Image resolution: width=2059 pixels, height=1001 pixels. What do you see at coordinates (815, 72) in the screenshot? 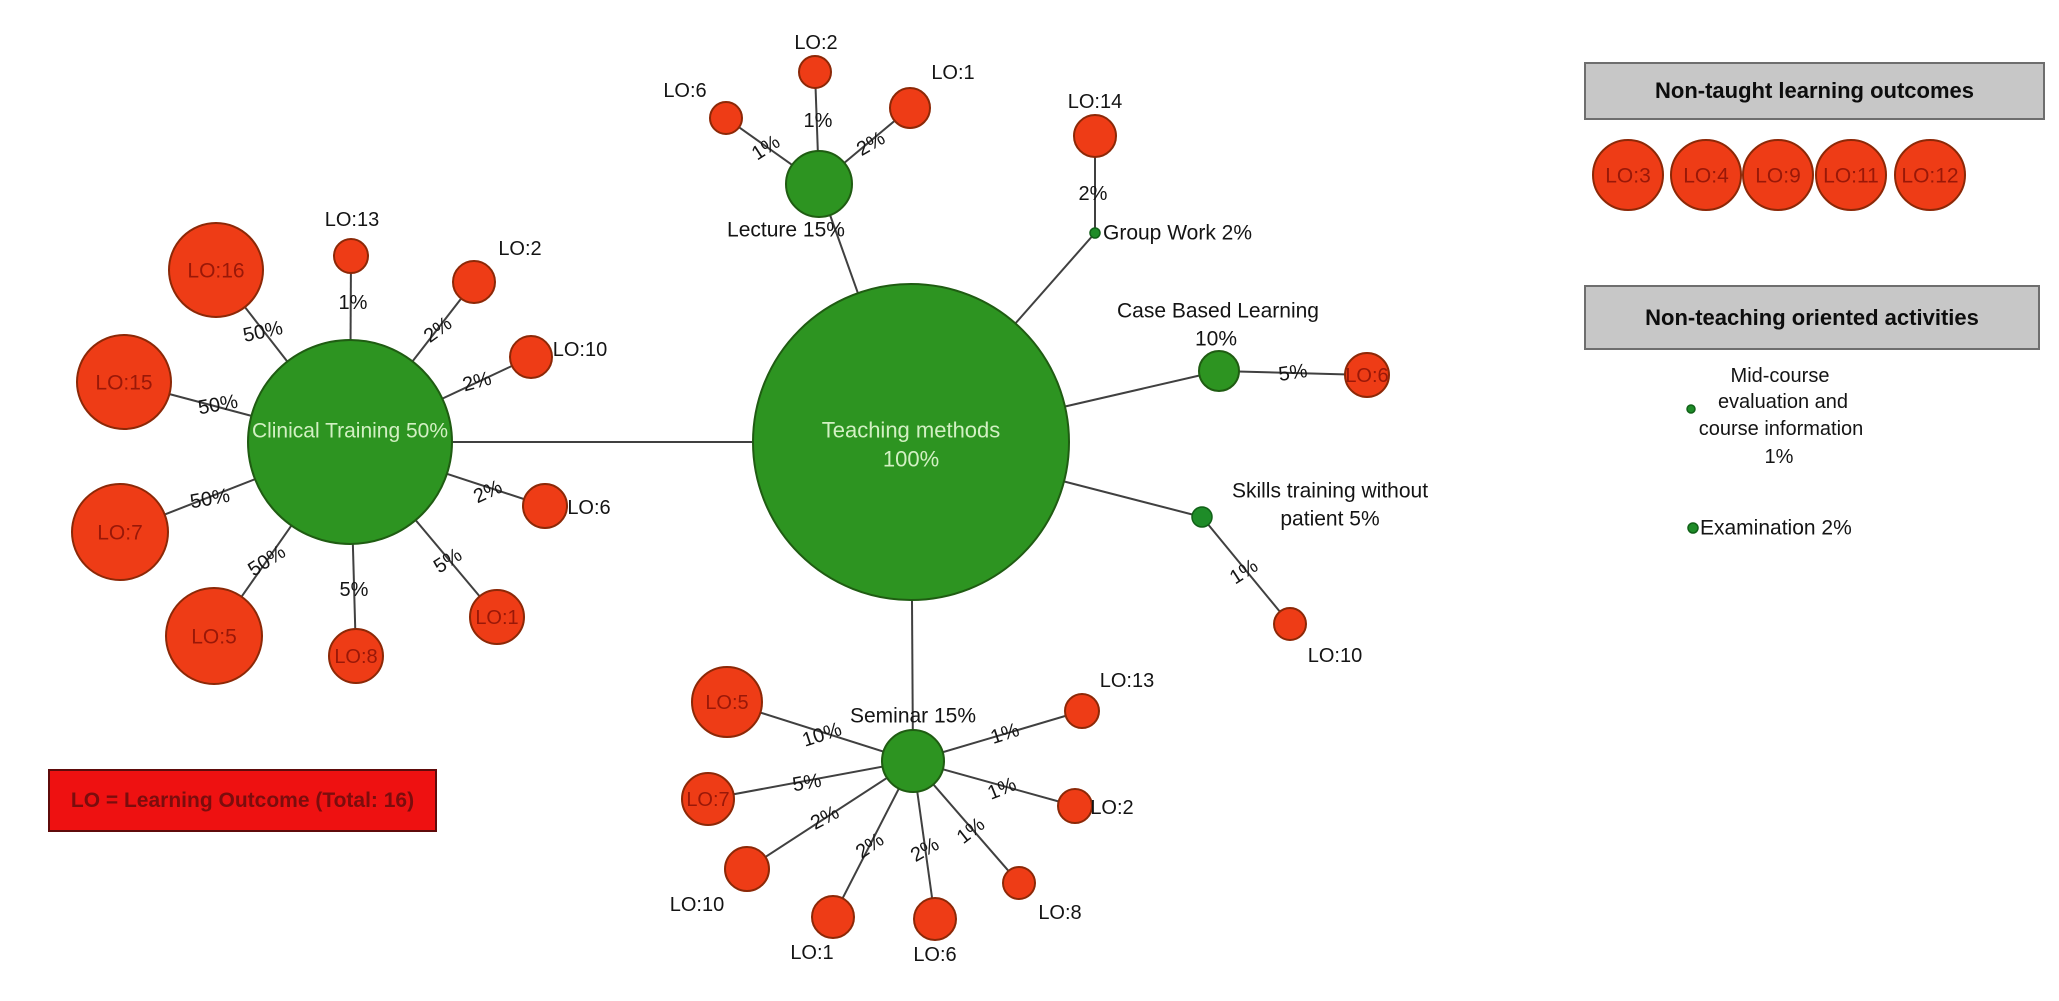
I see `node-l_lo2` at bounding box center [815, 72].